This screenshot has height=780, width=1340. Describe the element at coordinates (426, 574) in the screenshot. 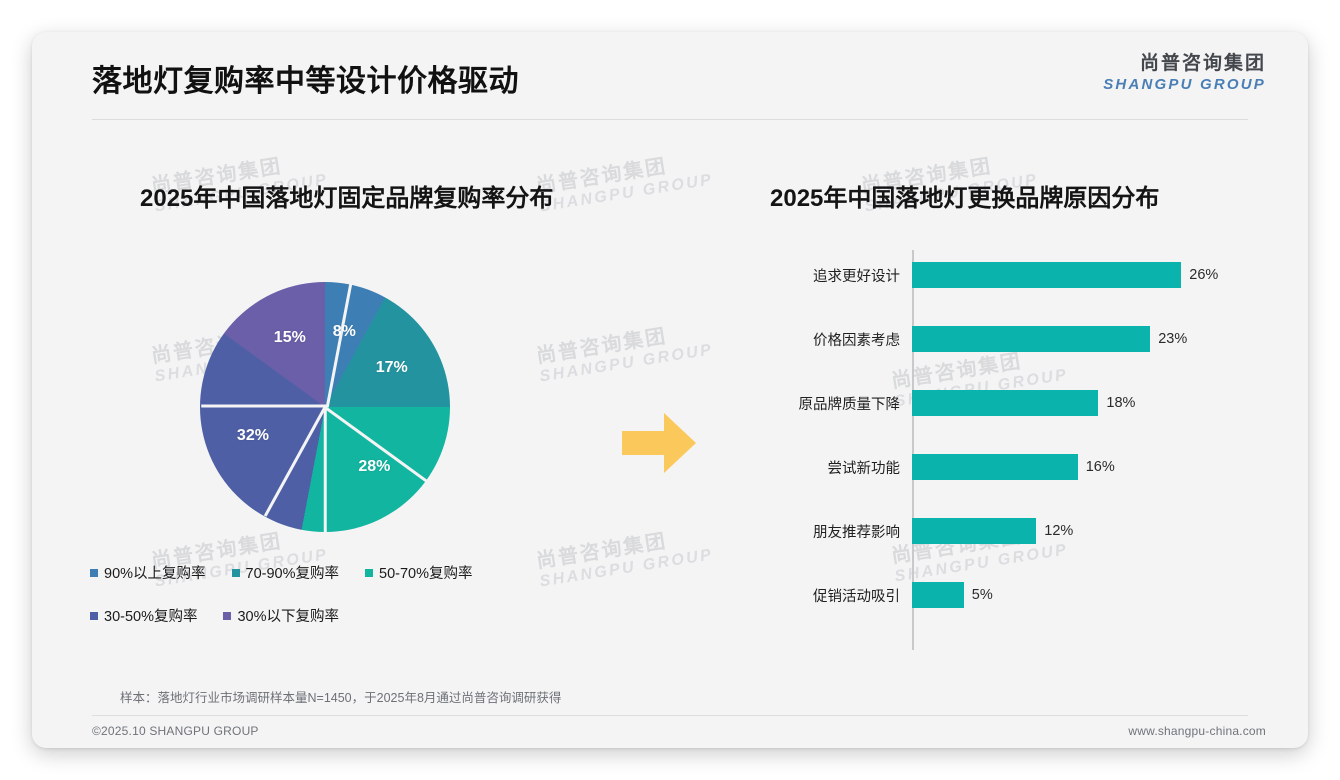

I see `legend-label: 50-70%复购率` at that location.